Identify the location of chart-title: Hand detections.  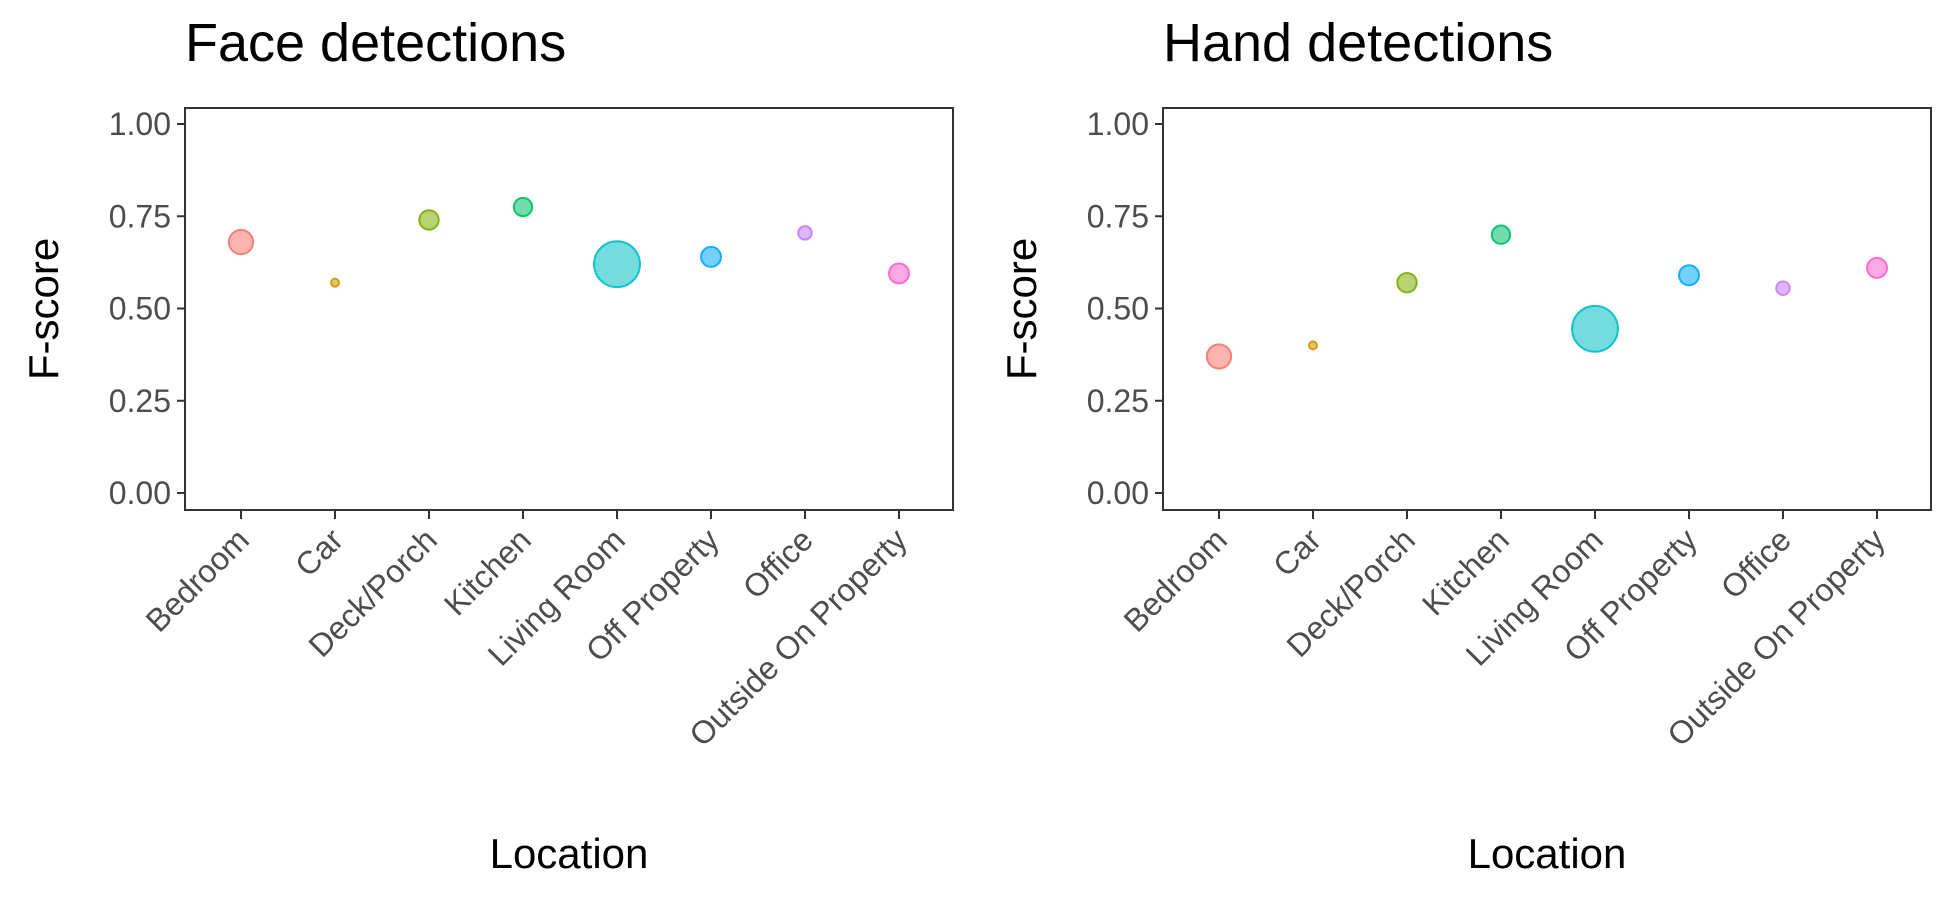
(1358, 43).